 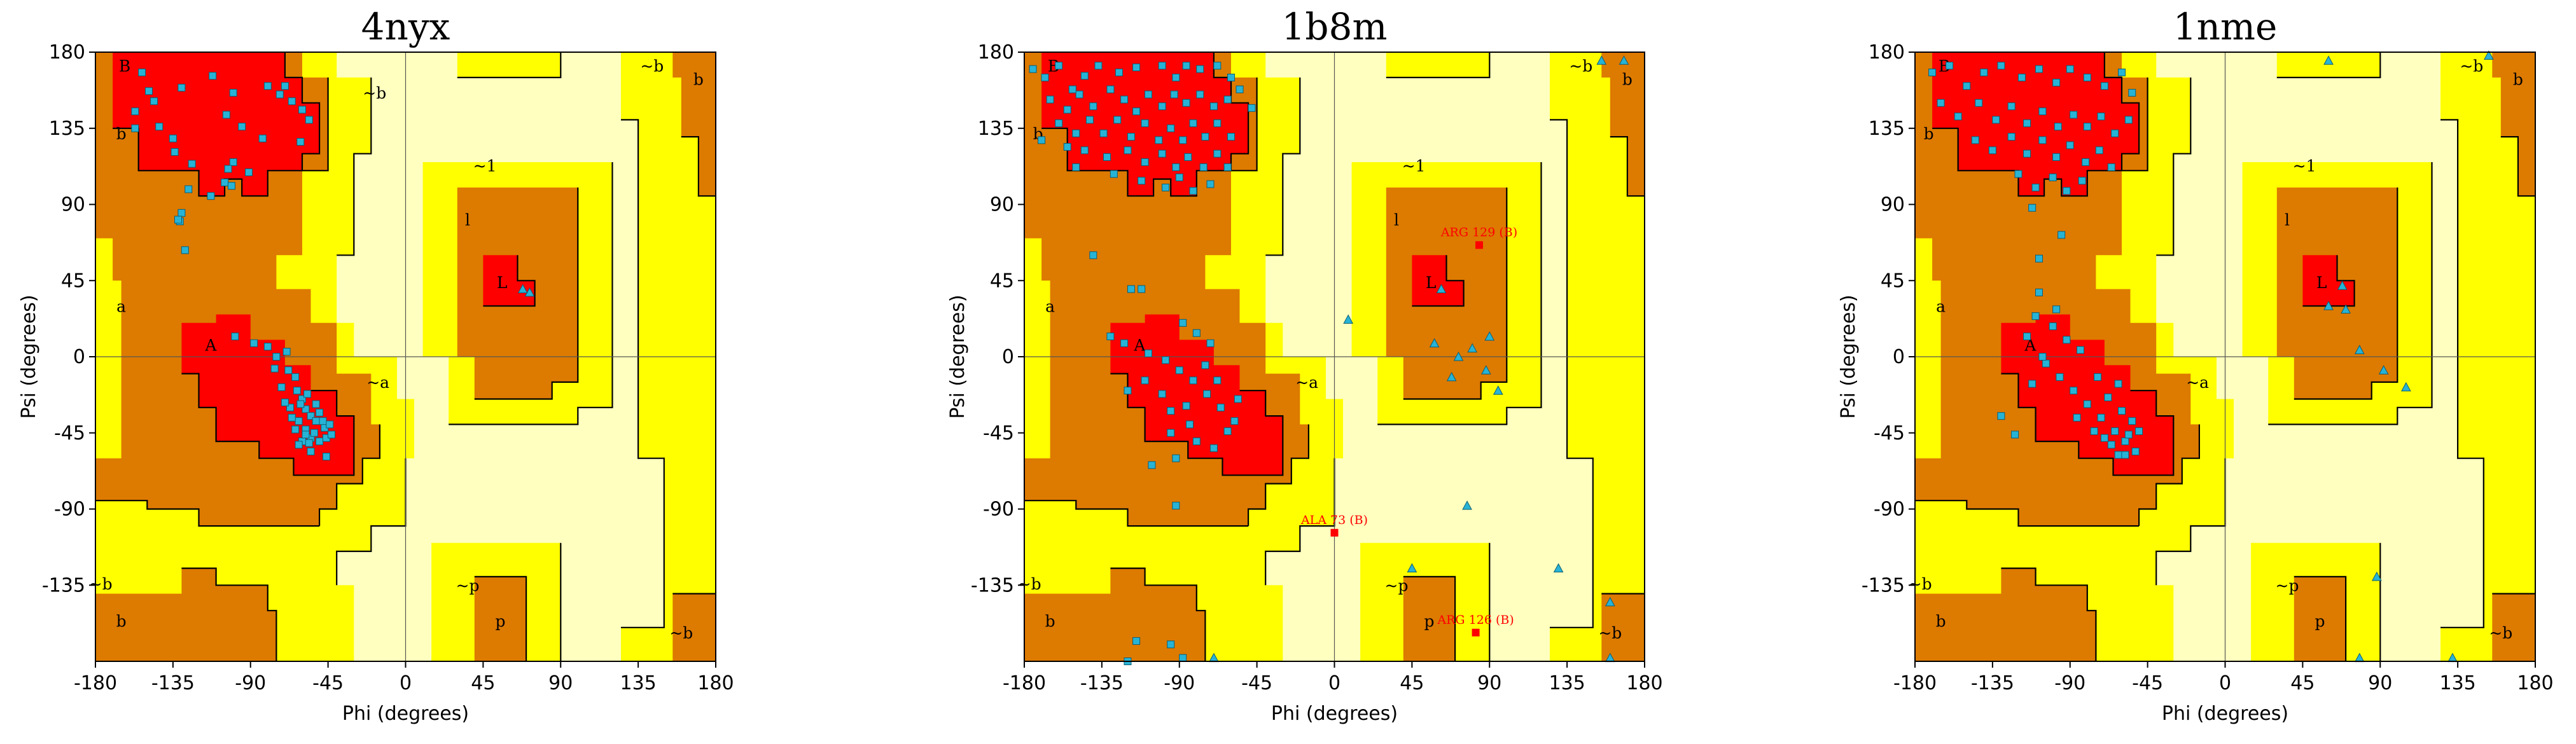 What do you see at coordinates (2030, 345) in the screenshot?
I see `region-label: A` at bounding box center [2030, 345].